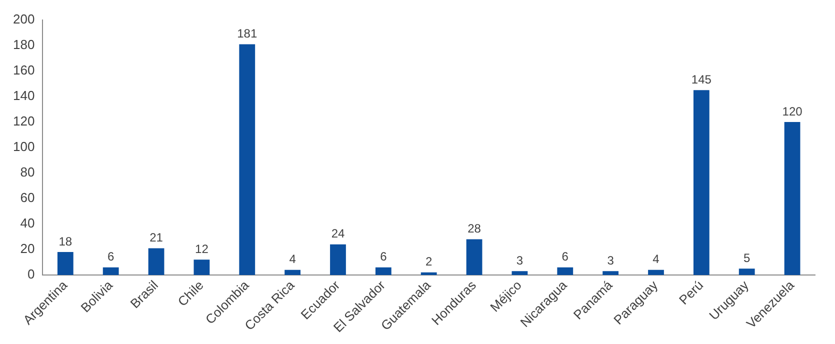 The height and width of the screenshot is (344, 835). What do you see at coordinates (202, 249) in the screenshot?
I see `data-label: 12` at bounding box center [202, 249].